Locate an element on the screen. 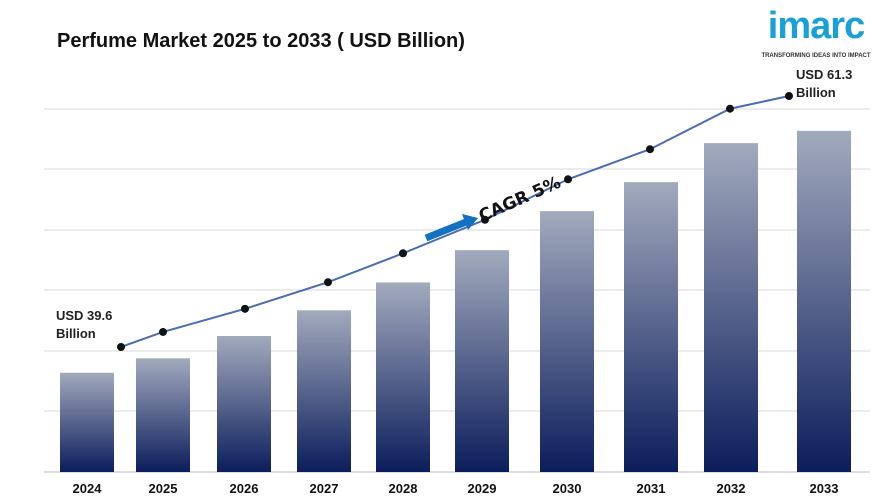 This screenshot has height=503, width=882. bar-2027 is located at coordinates (324, 391).